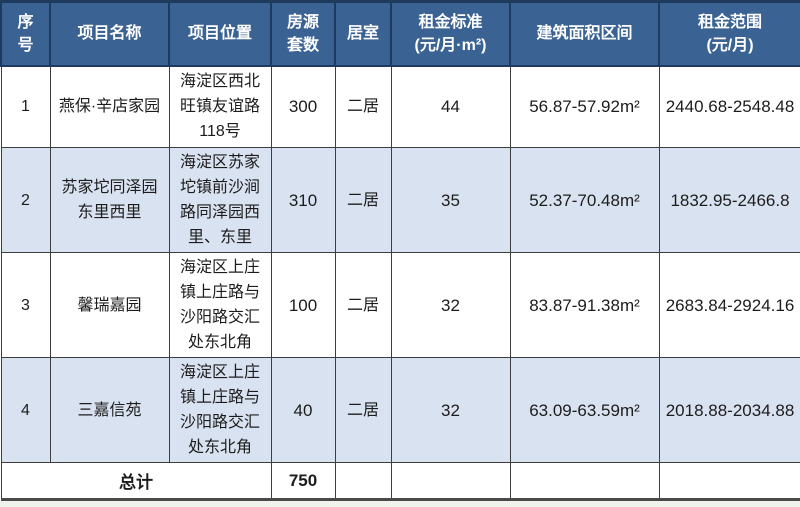 The width and height of the screenshot is (800, 507). What do you see at coordinates (584, 106) in the screenshot?
I see `cell-area-range-1: 56.87-57.92m²` at bounding box center [584, 106].